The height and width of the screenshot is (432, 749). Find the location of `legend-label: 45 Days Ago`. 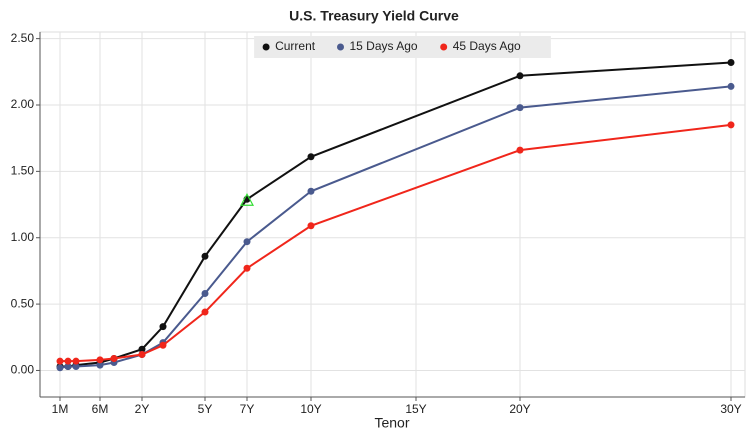

legend-label: 45 Days Ago is located at coordinates (487, 46).